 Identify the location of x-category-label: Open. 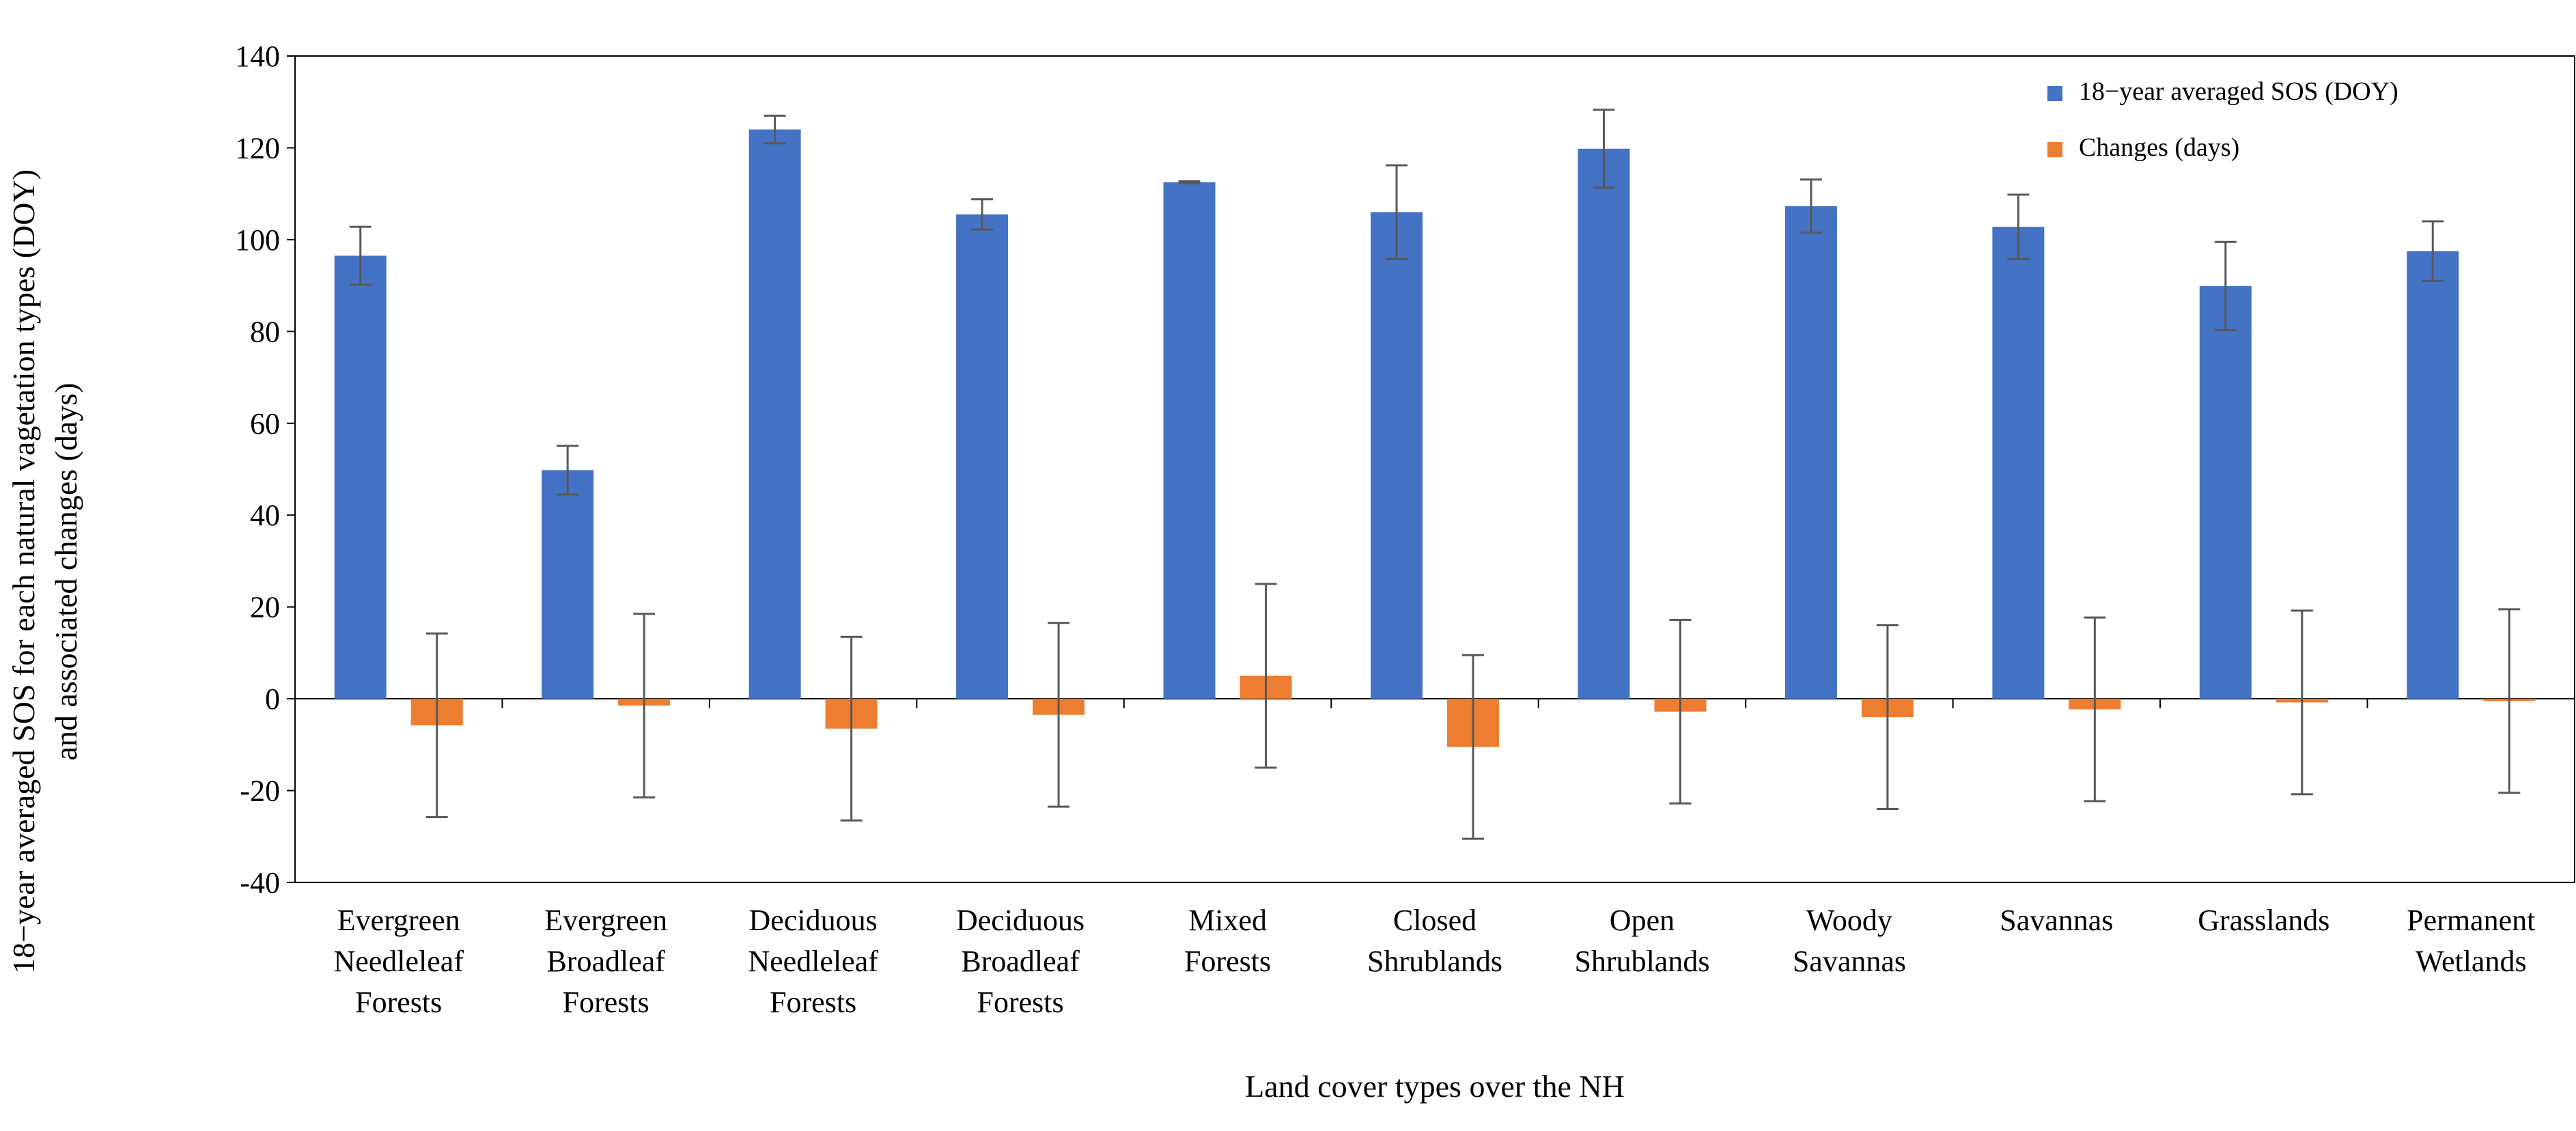
(1643, 921).